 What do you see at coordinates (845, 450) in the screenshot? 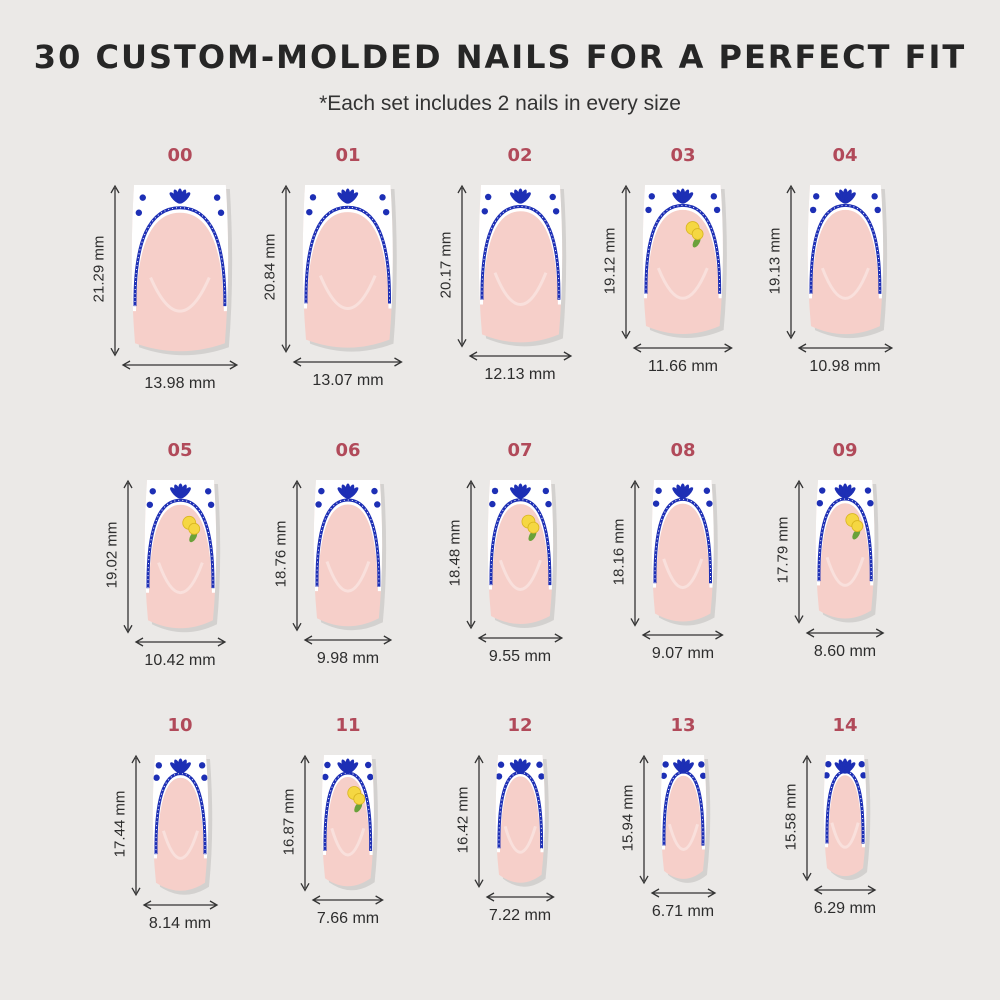
I see `size-number: 09` at bounding box center [845, 450].